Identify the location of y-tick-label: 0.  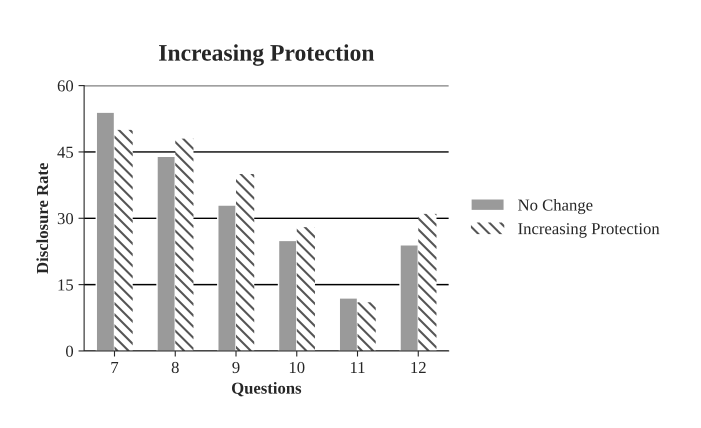
(70, 351).